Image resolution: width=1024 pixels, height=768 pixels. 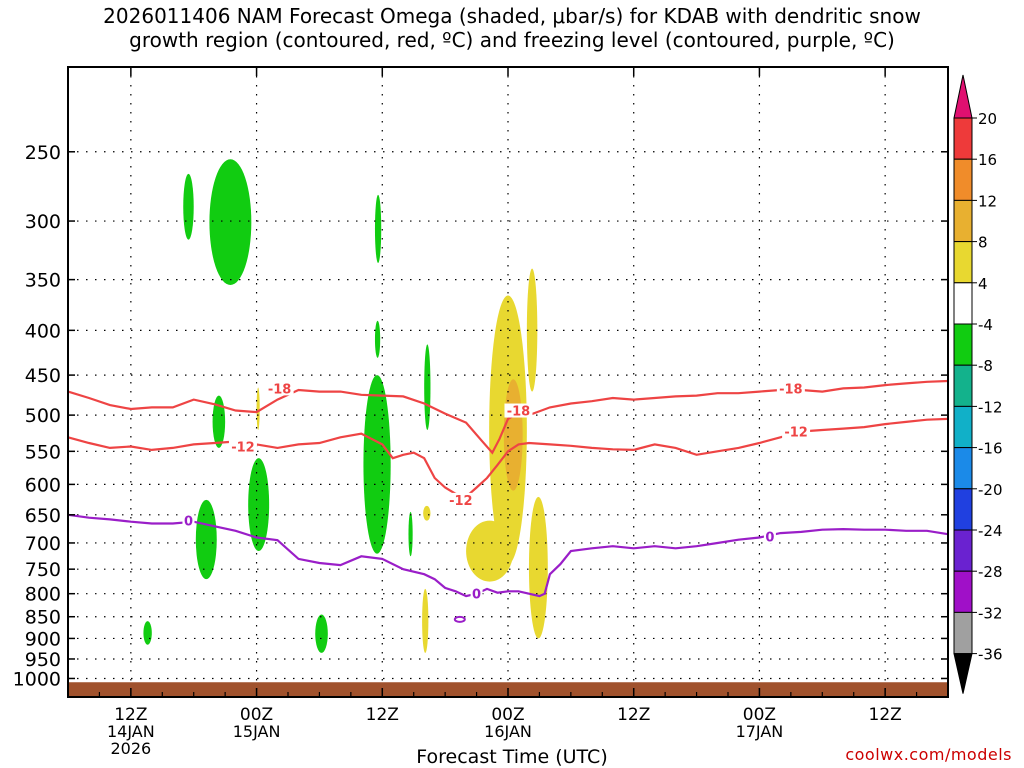 What do you see at coordinates (43, 416) in the screenshot?
I see `y-tick-label: 500` at bounding box center [43, 416].